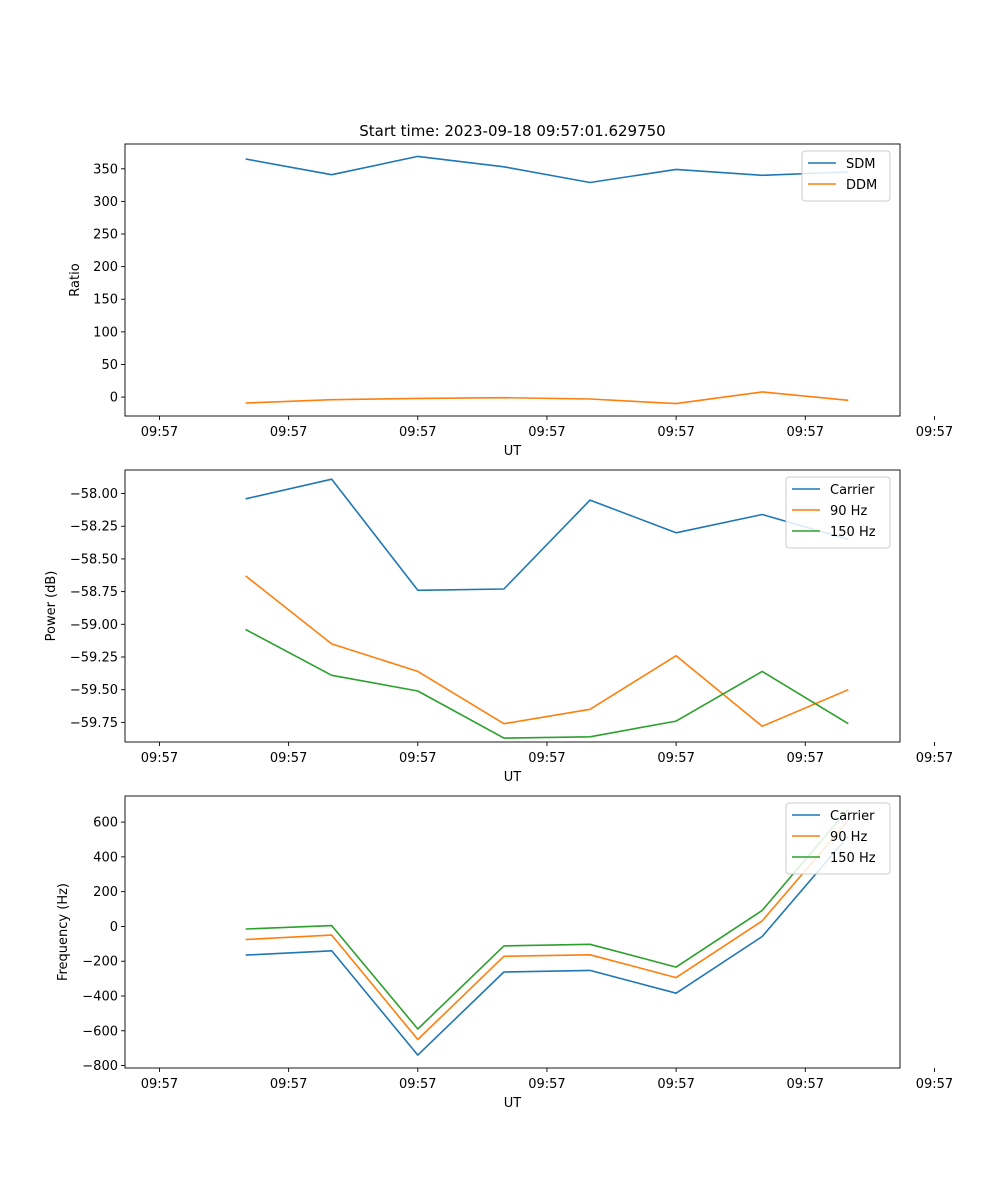  Describe the element at coordinates (94, 723) in the screenshot. I see `y-tick-label: −59.75` at that location.